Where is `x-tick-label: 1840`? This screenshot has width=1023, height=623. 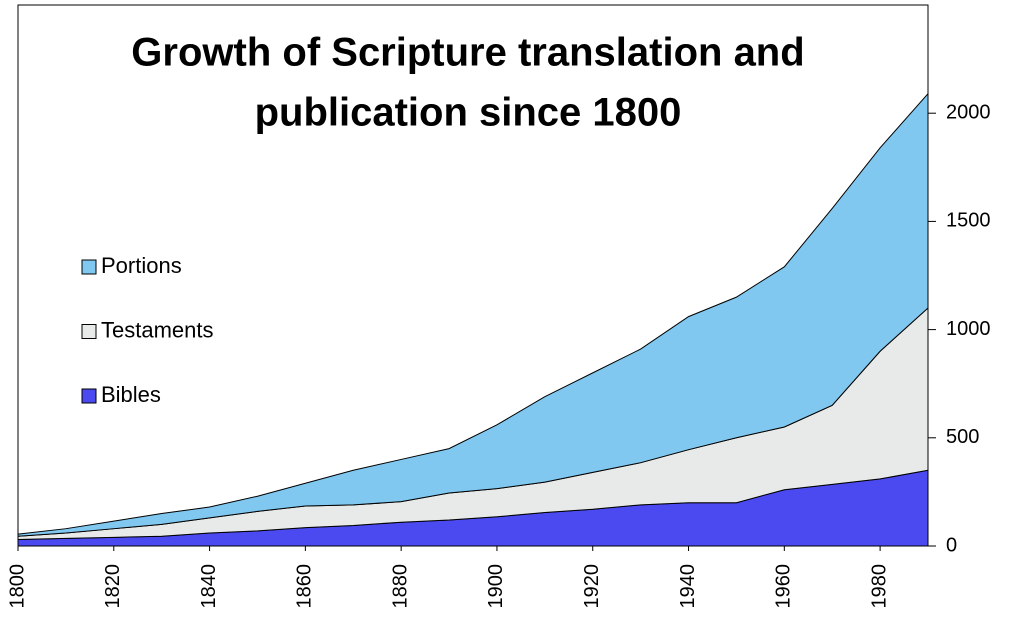 x-tick-label: 1840 is located at coordinates (209, 586).